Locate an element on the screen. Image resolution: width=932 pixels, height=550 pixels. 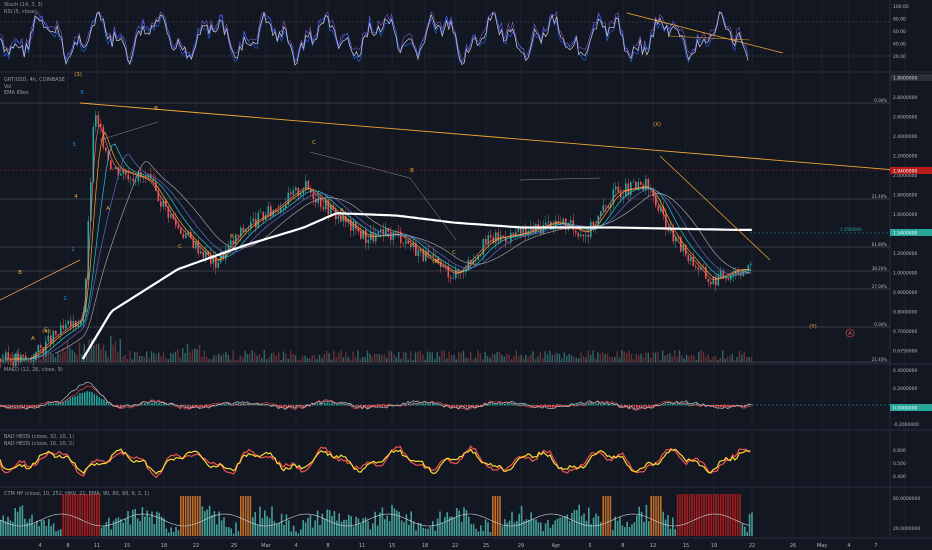
ctm-axis-tick: 20.0000000 is located at coordinates (906, 529).